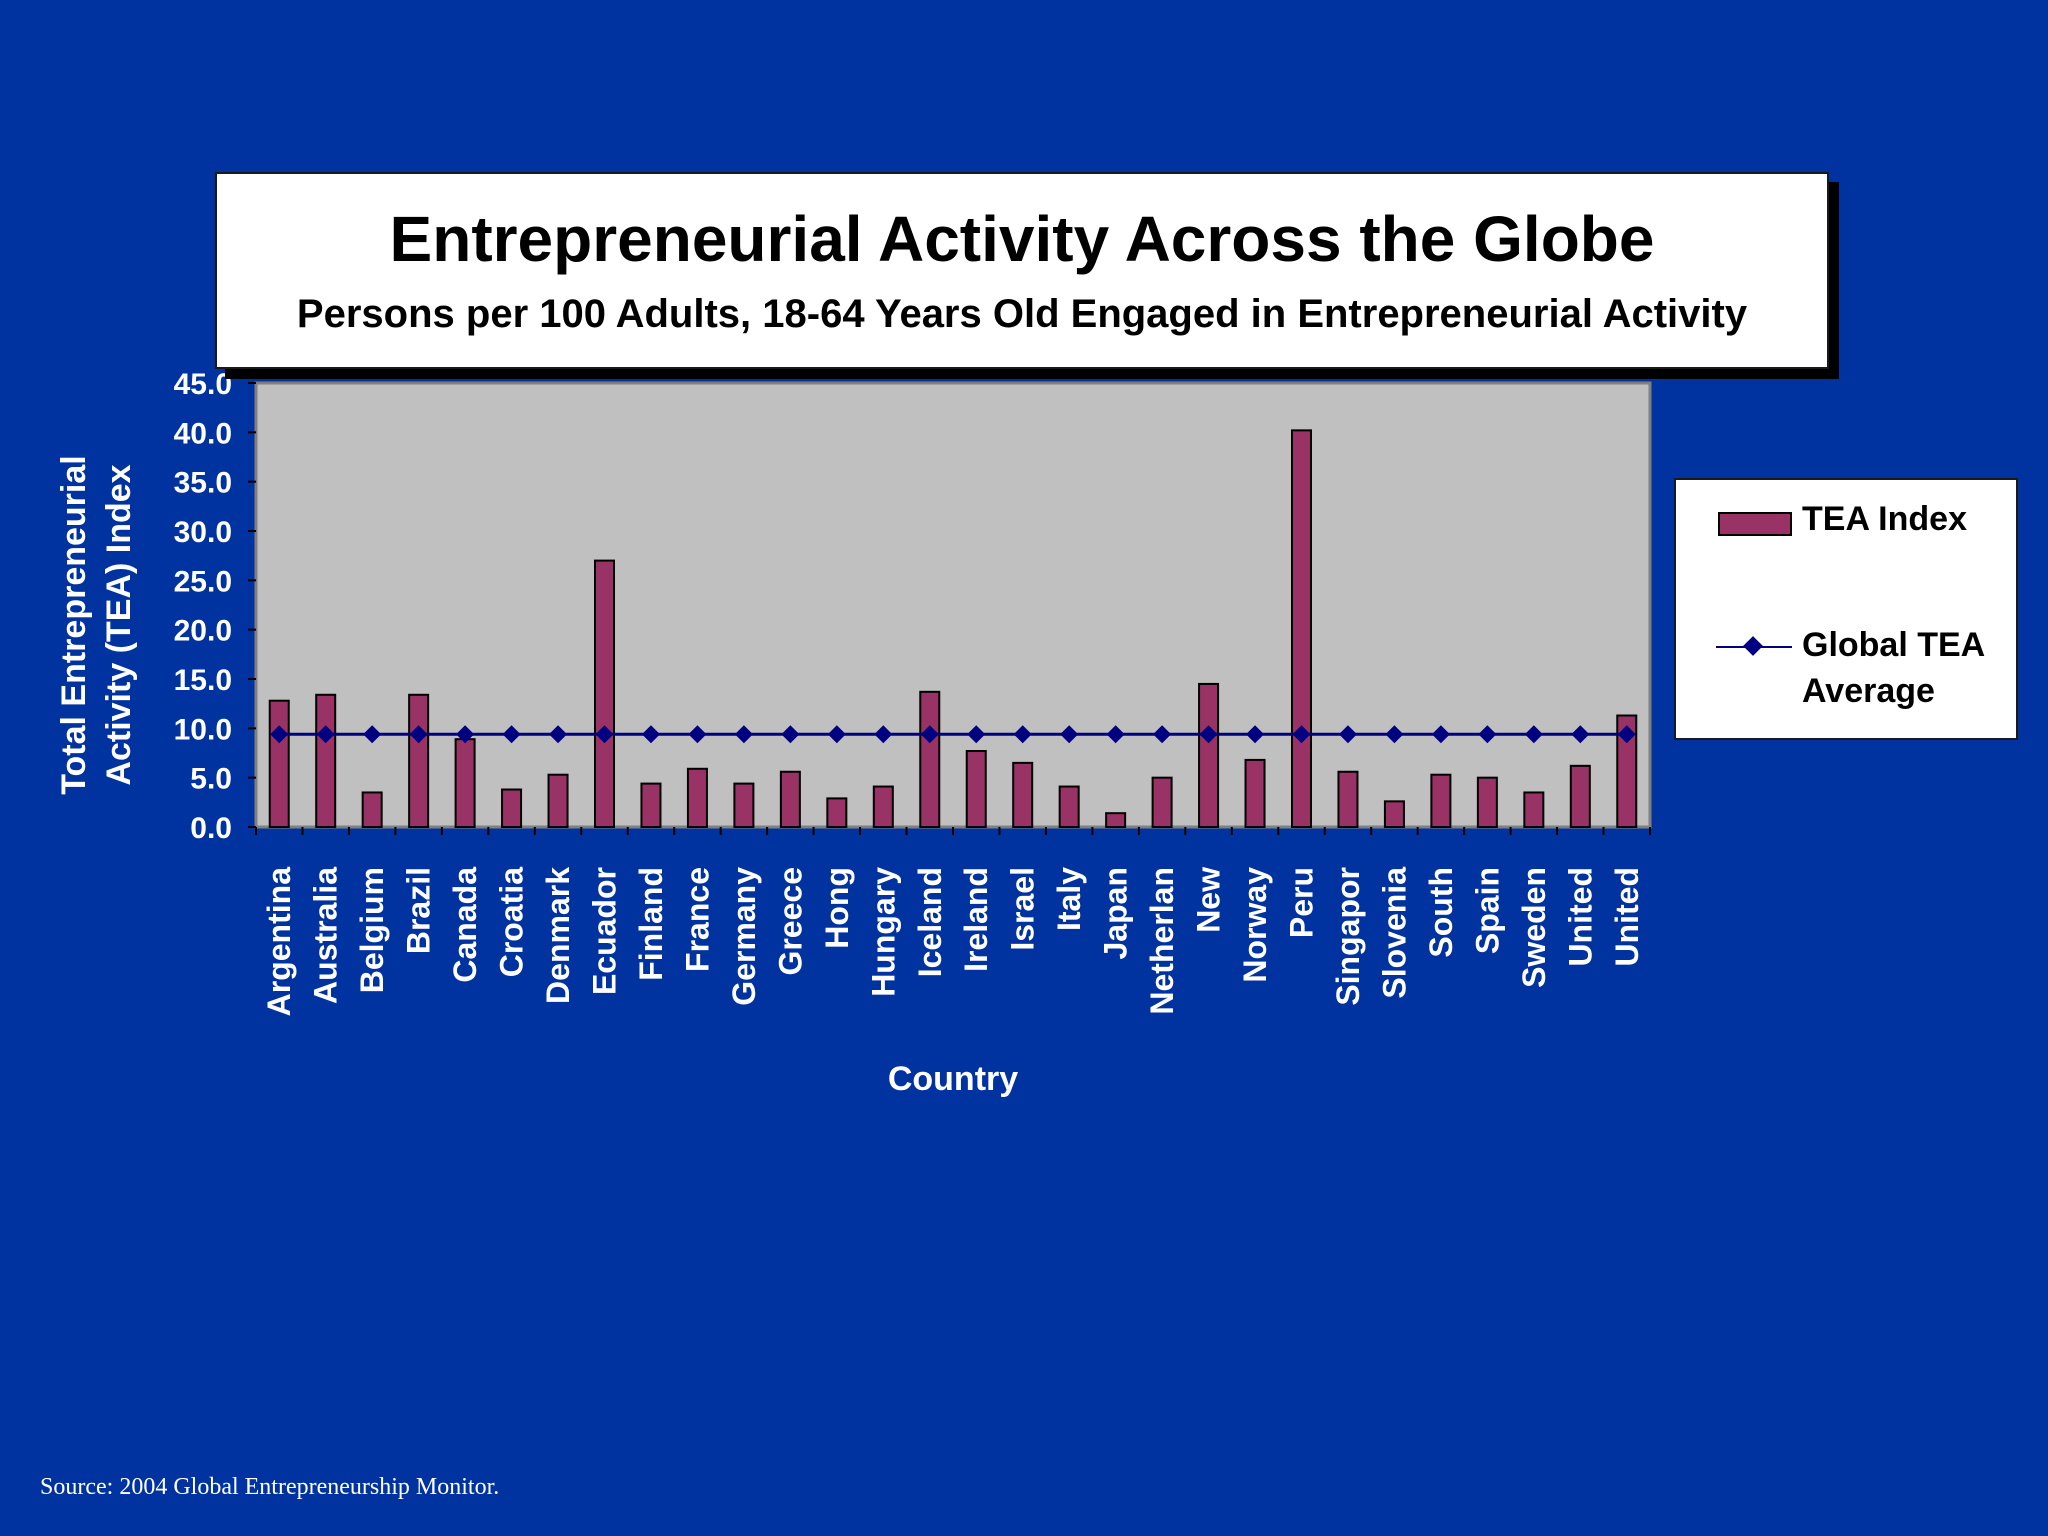 The height and width of the screenshot is (1536, 2048). I want to click on x-tick-label: Australia, so click(326, 935).